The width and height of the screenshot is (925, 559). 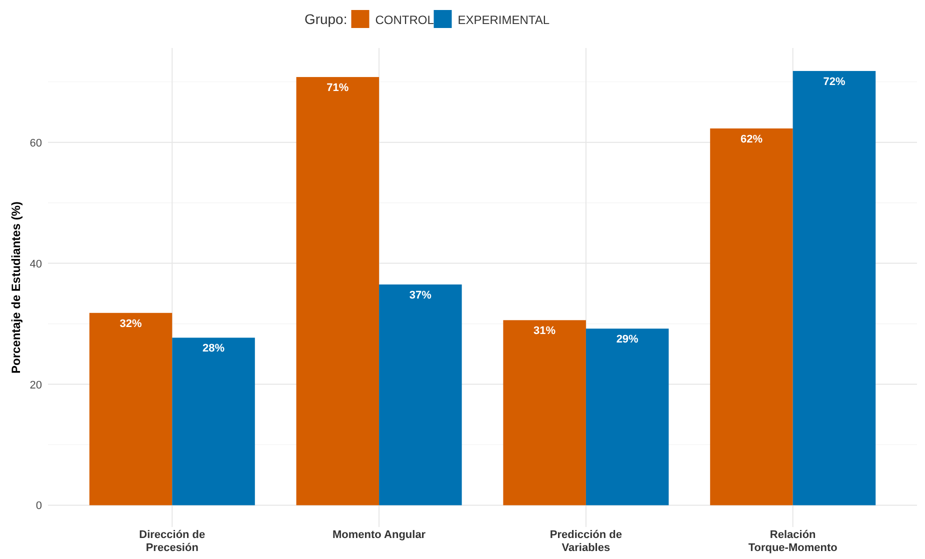 What do you see at coordinates (751, 139) in the screenshot?
I see `data-label: 62%` at bounding box center [751, 139].